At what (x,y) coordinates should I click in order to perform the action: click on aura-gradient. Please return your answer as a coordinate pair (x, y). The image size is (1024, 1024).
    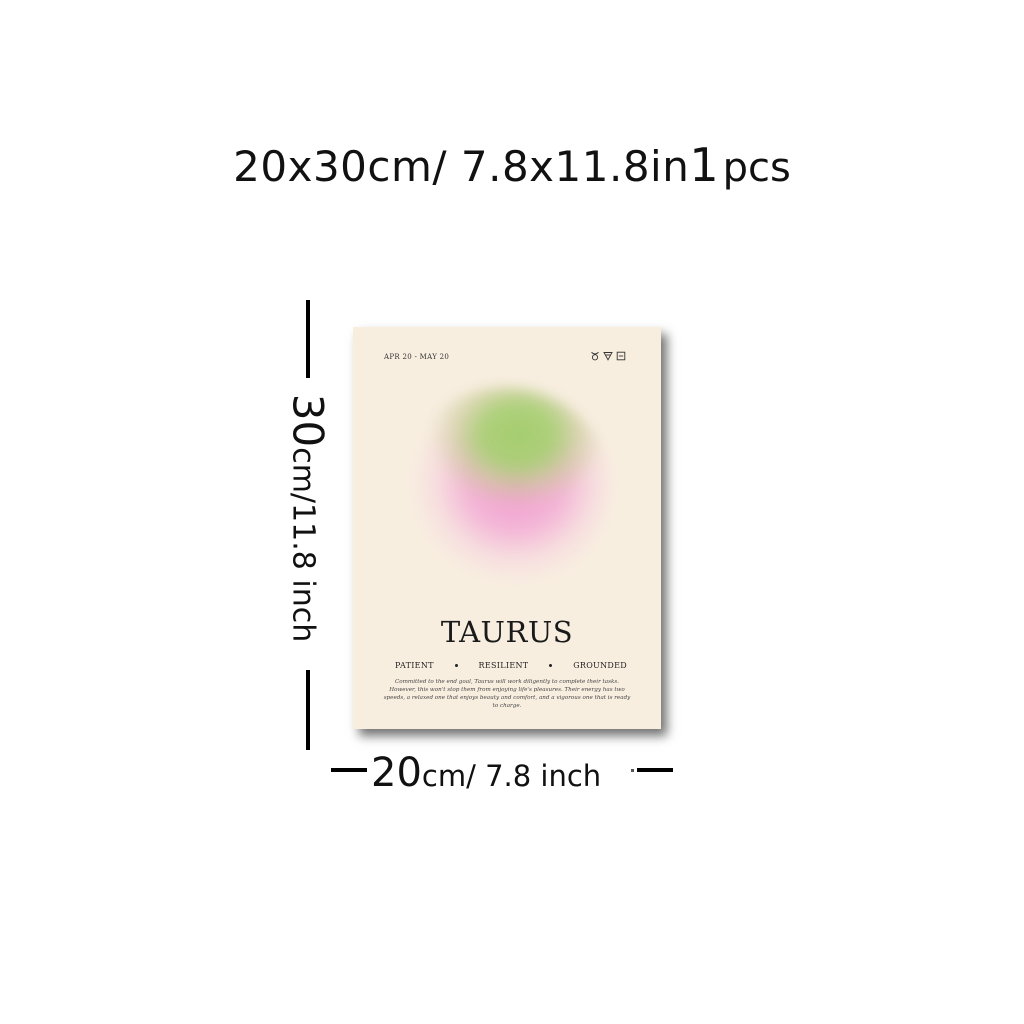
    Looking at the image, I should click on (505, 487).